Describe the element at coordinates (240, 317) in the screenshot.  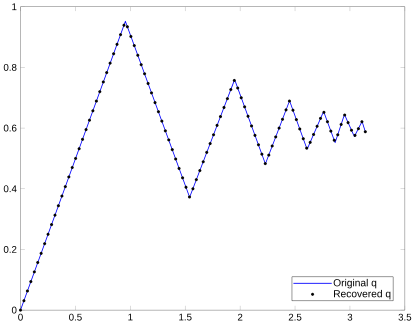
I see `x-tick-label: 2` at that location.